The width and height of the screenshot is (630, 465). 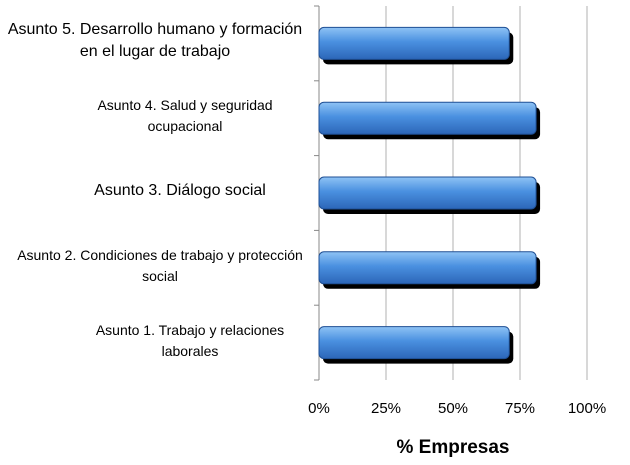 I want to click on y-tick-label: Asunto 1. Trabajo y relaciones laborales, so click(x=190, y=340).